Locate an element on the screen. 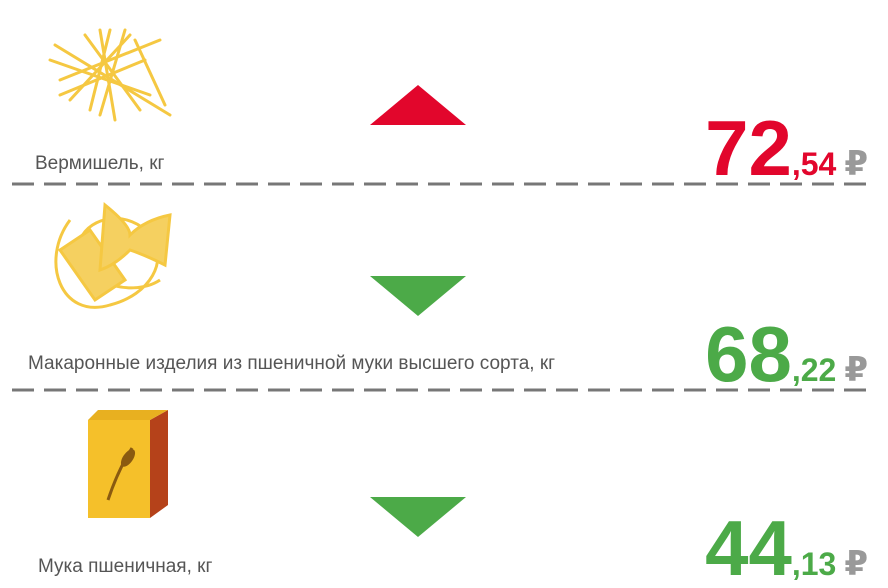 Image resolution: width=888 pixels, height=588 pixels. item-label: Мука пшеничная, кг is located at coordinates (125, 566).